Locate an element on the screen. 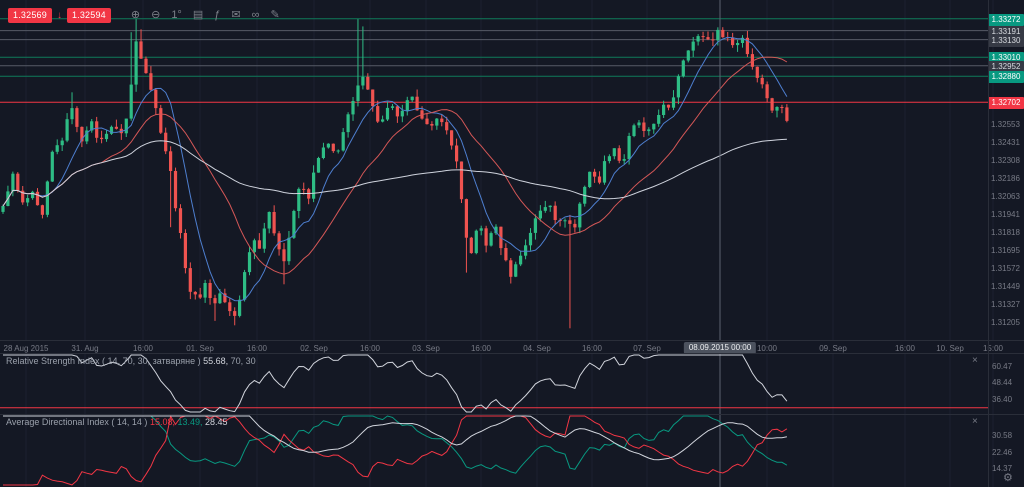  zoom-out-icon: ⊖ is located at coordinates (156, 15).